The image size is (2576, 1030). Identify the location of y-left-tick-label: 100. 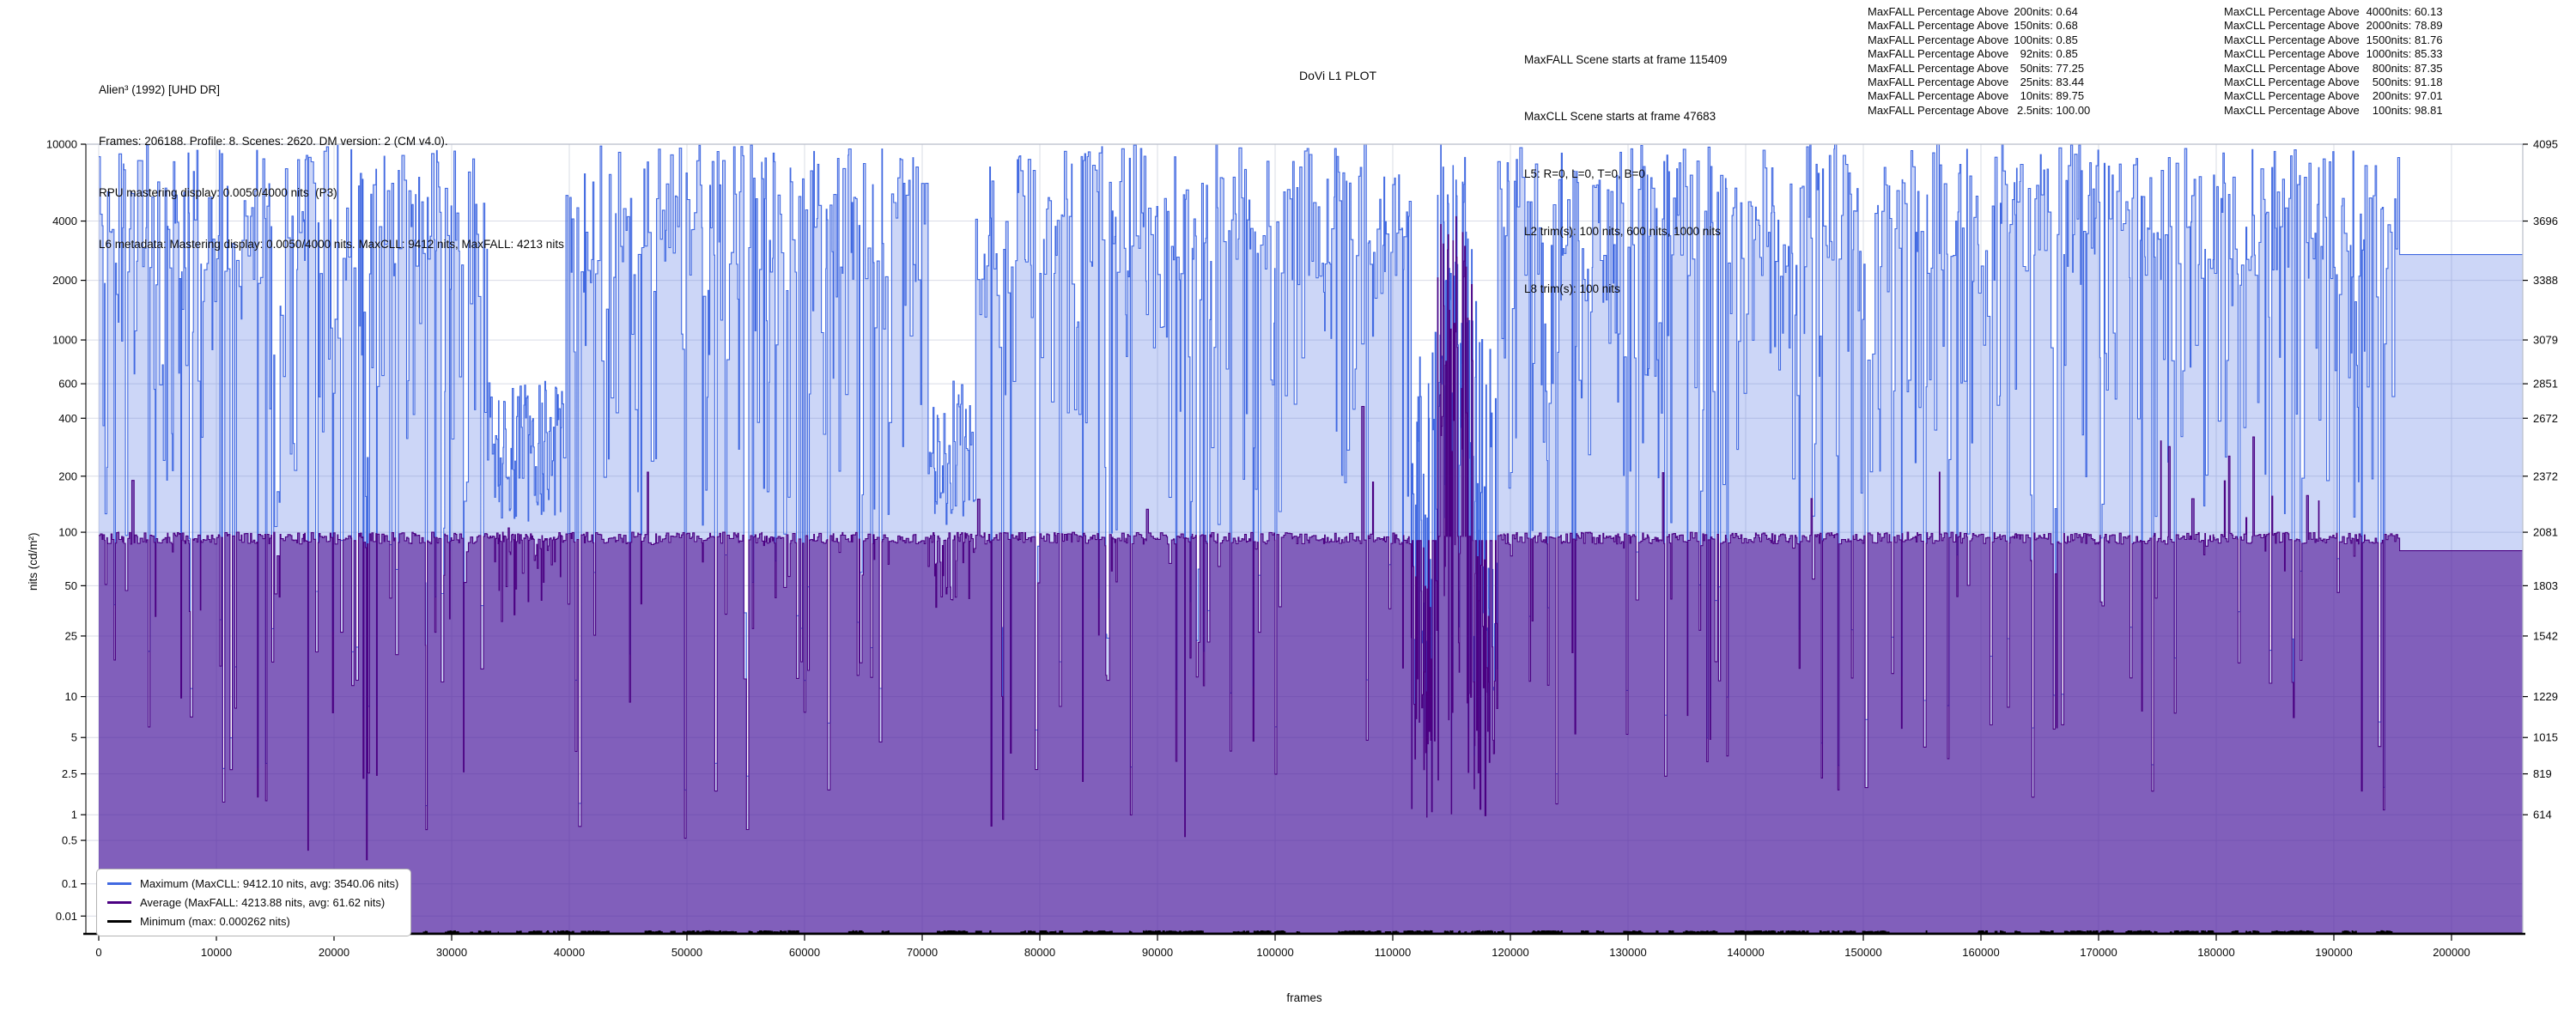
(67, 532).